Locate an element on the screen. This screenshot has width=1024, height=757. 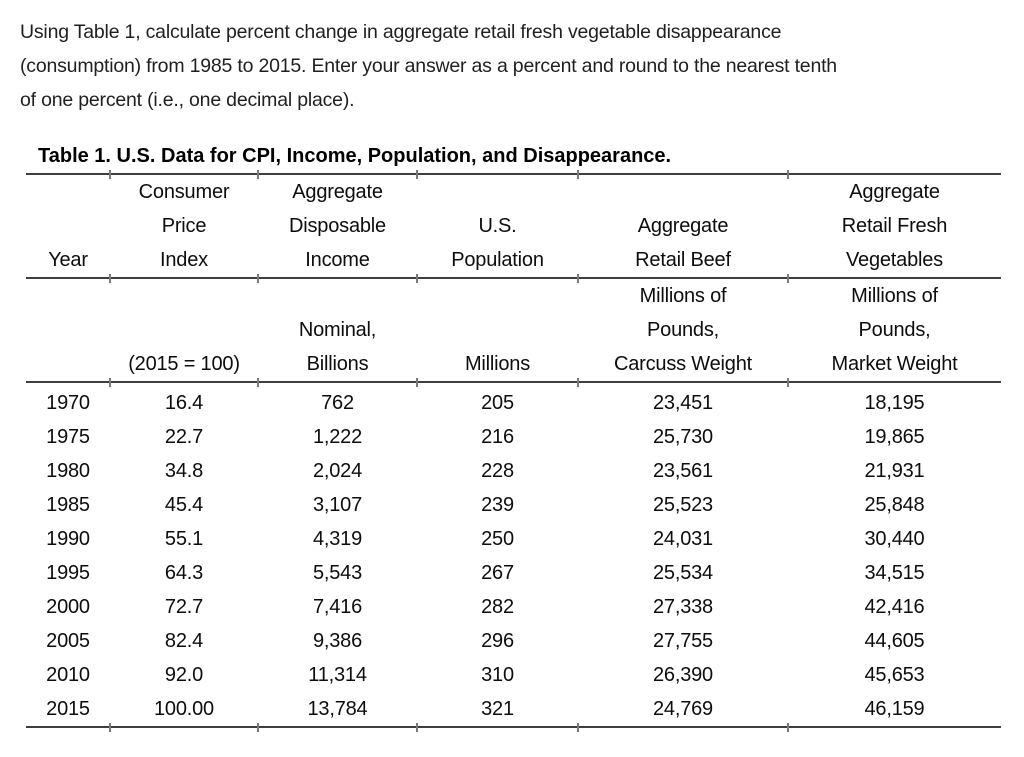
table-cell: 9,386 is located at coordinates (337, 641).